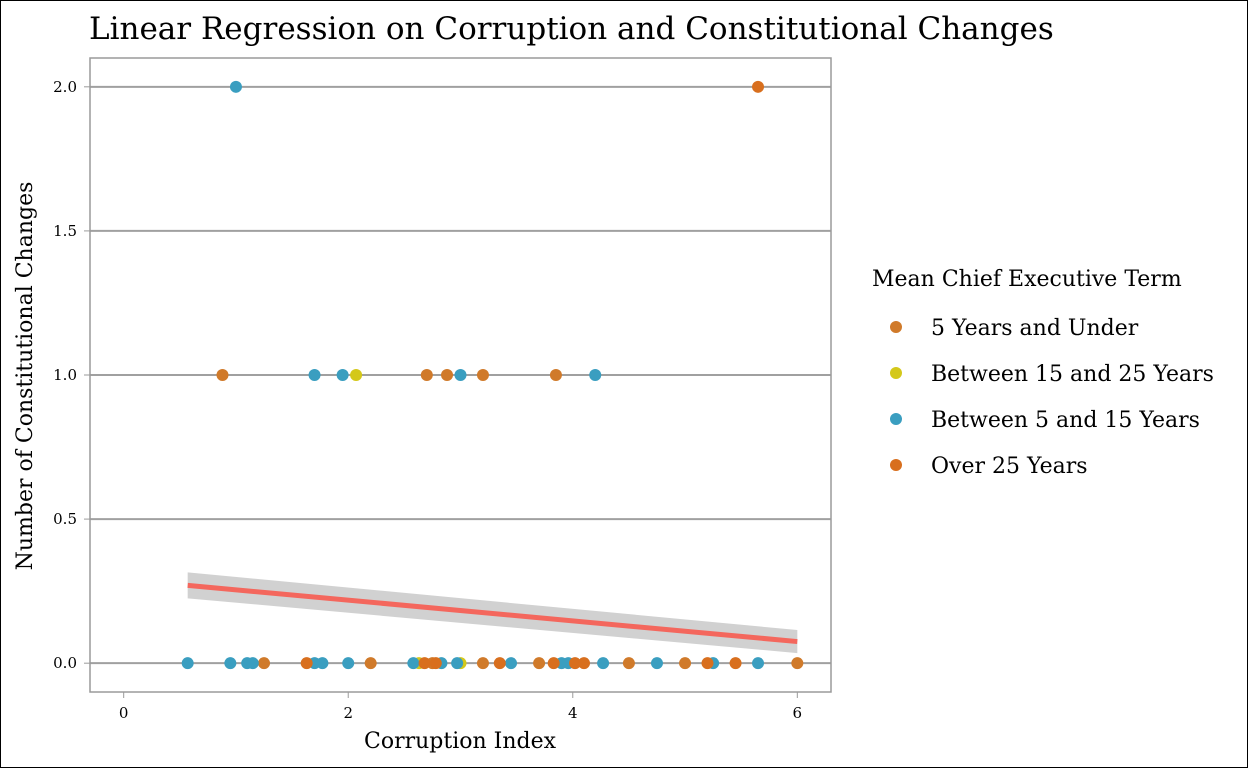 Image resolution: width=1248 pixels, height=768 pixels. I want to click on y-tick-label: 1.5, so click(65, 231).